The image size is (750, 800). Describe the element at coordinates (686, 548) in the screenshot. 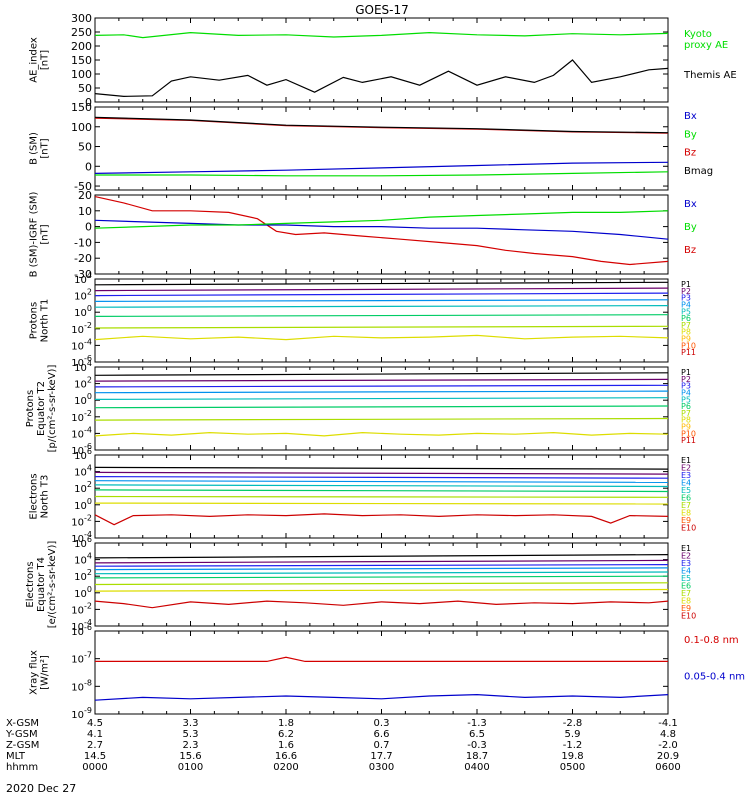

I see `legend-entry: E1` at that location.